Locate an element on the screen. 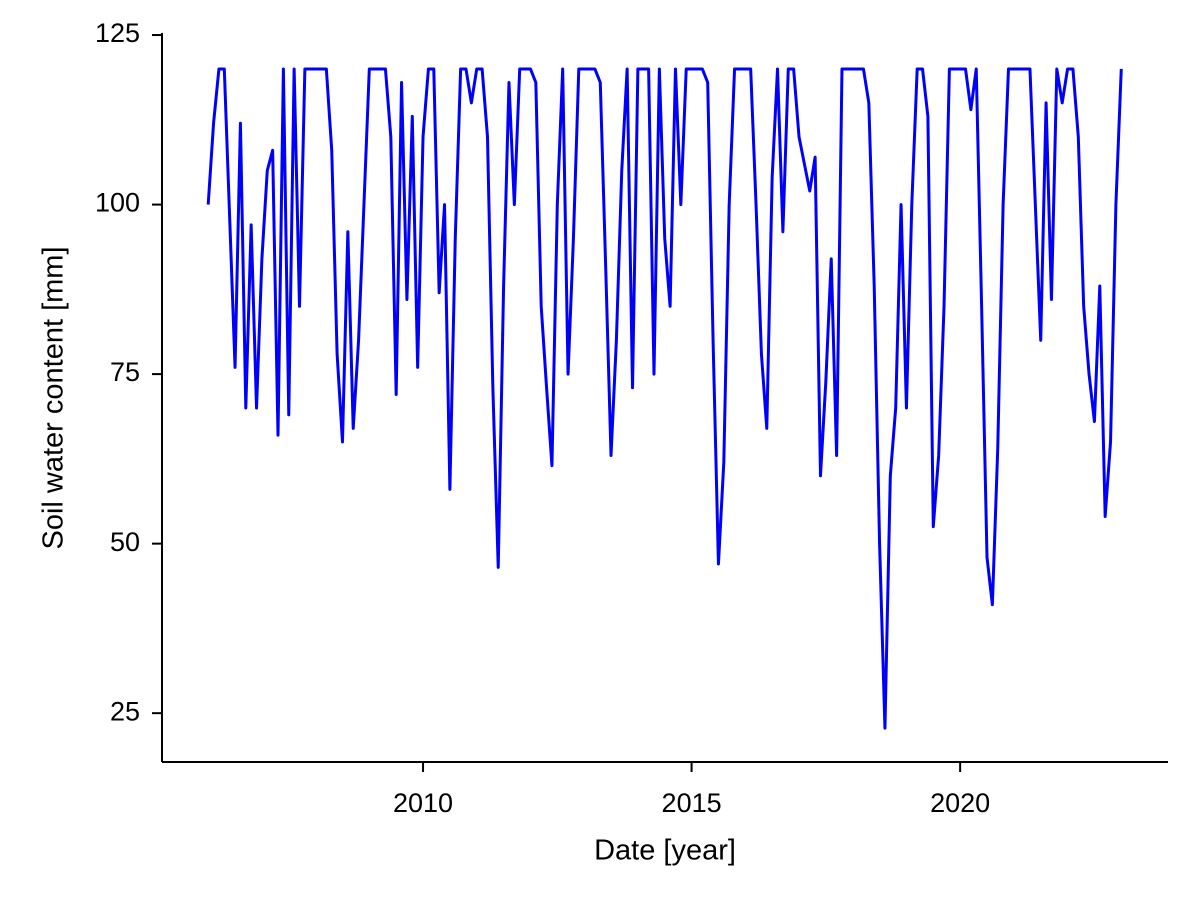 The height and width of the screenshot is (900, 1200). y-tick-label: 50 is located at coordinates (125, 542).